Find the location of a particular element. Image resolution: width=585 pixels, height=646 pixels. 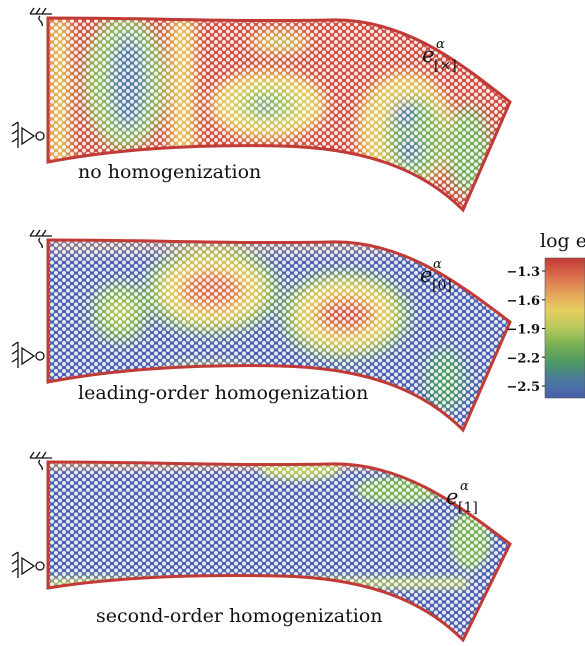

panel-caption-2: leading-order homogenization is located at coordinates (223, 393).